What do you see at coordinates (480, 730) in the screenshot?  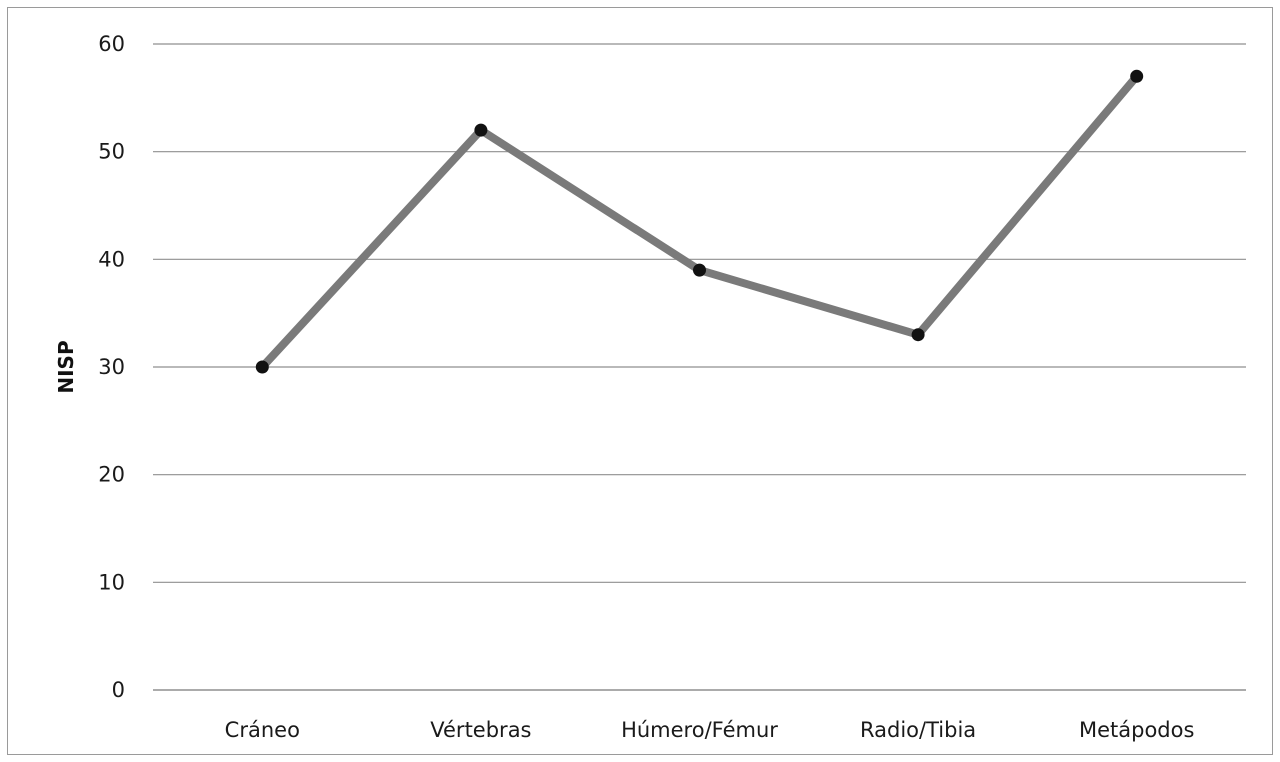 I see `x-tick-label: Vértebras` at bounding box center [480, 730].